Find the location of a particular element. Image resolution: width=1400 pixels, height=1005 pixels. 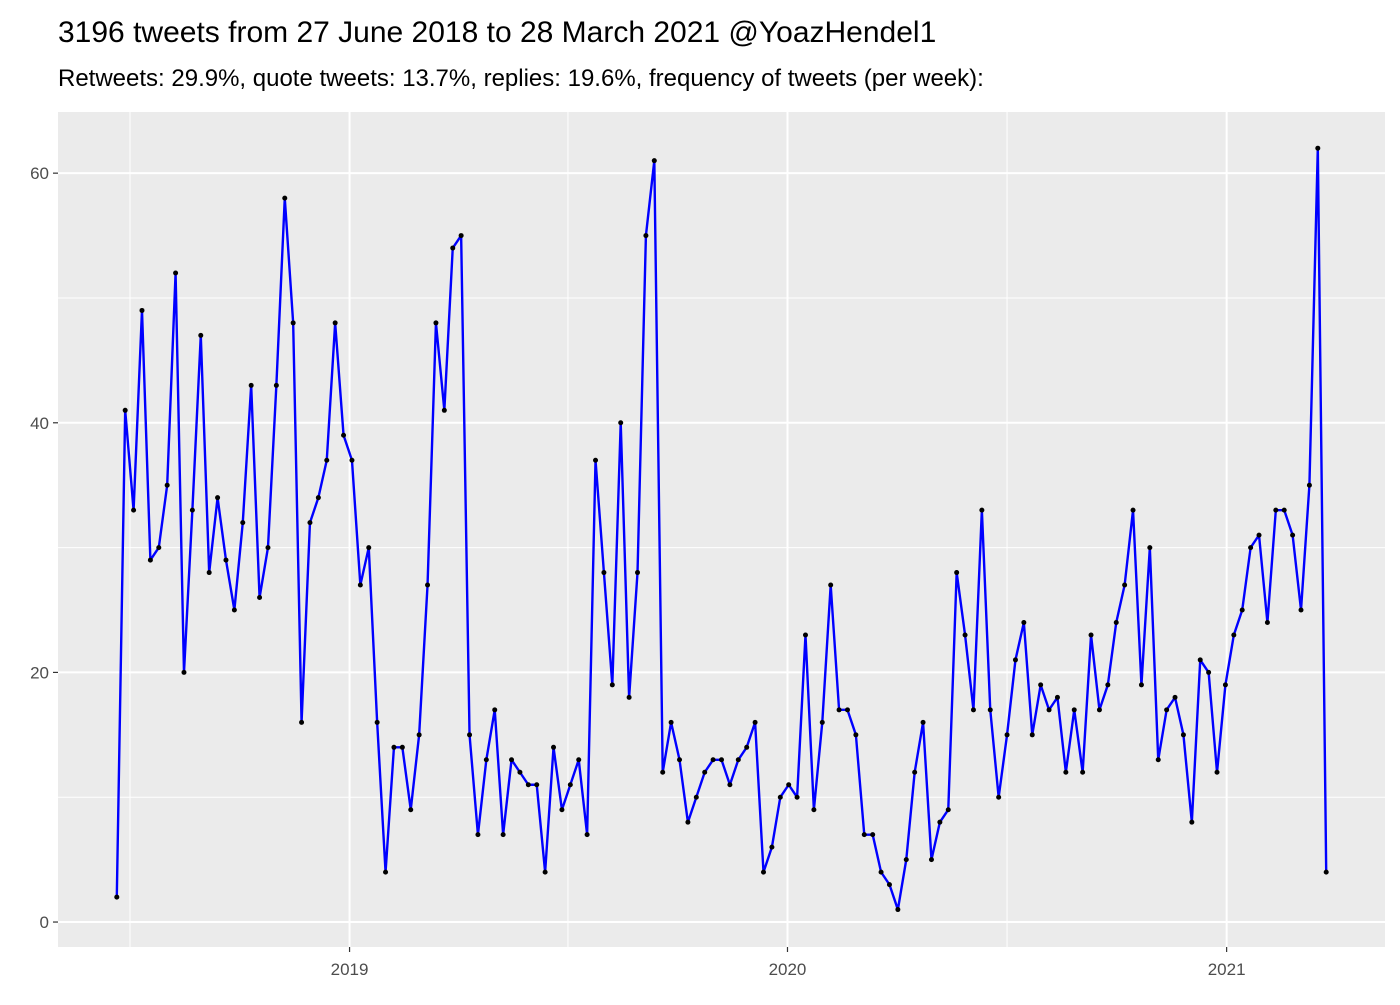

y-tick-label: 40 is located at coordinates (39, 423).